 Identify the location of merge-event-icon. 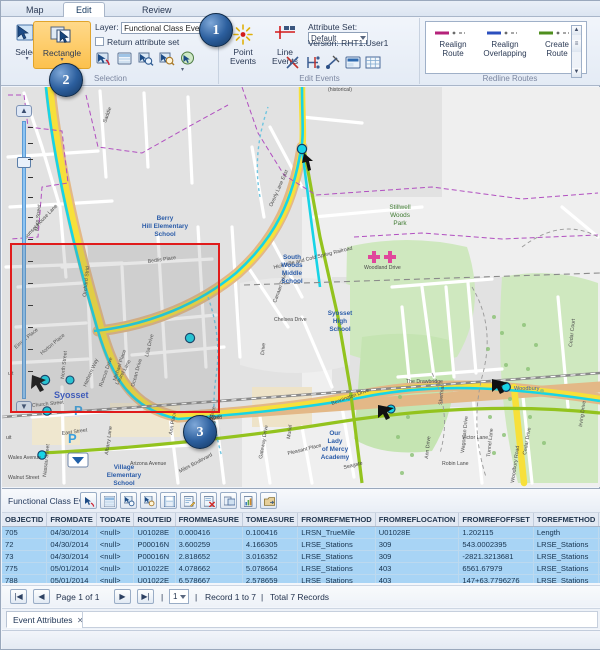
(313, 62).